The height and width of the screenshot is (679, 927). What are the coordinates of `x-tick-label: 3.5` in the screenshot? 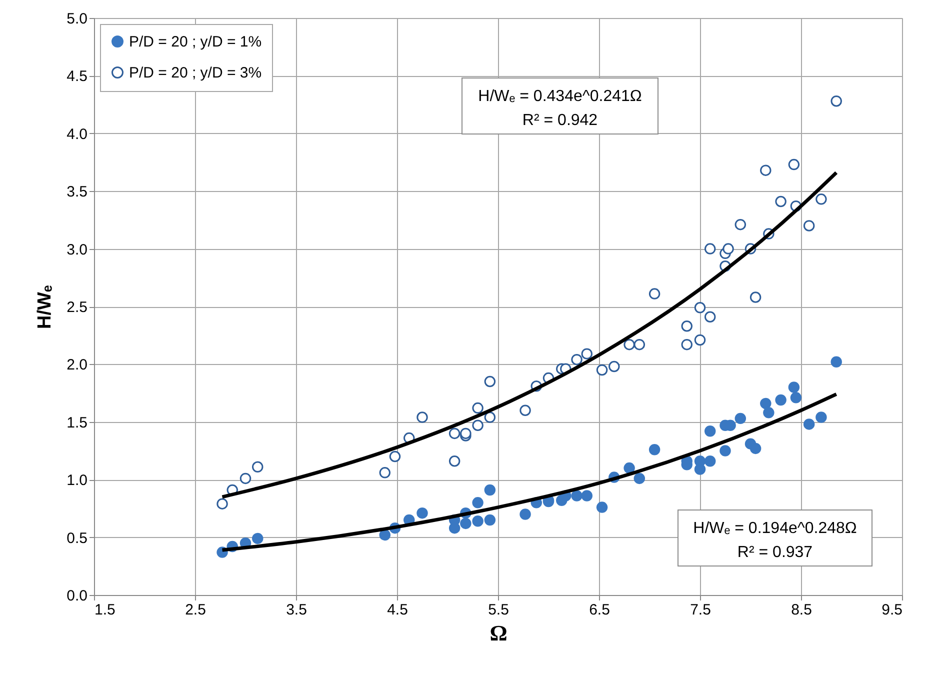 It's located at (296, 610).